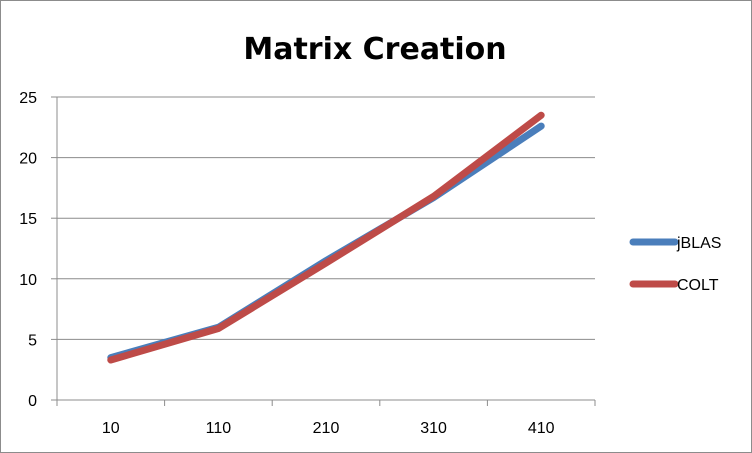  What do you see at coordinates (219, 428) in the screenshot?
I see `xtick-label-110: 110` at bounding box center [219, 428].